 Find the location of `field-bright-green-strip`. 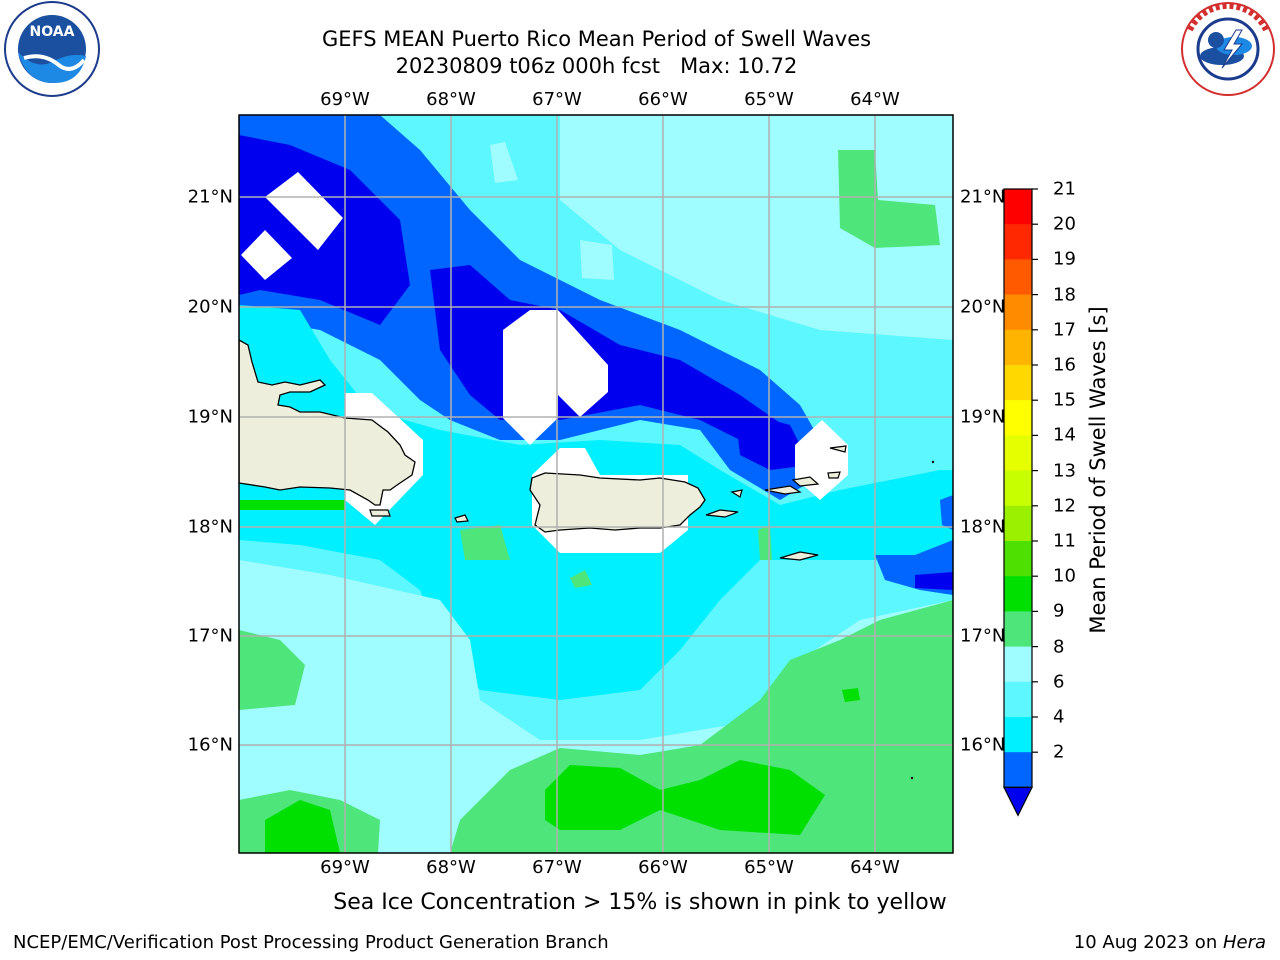

field-bright-green-strip is located at coordinates (292, 505).